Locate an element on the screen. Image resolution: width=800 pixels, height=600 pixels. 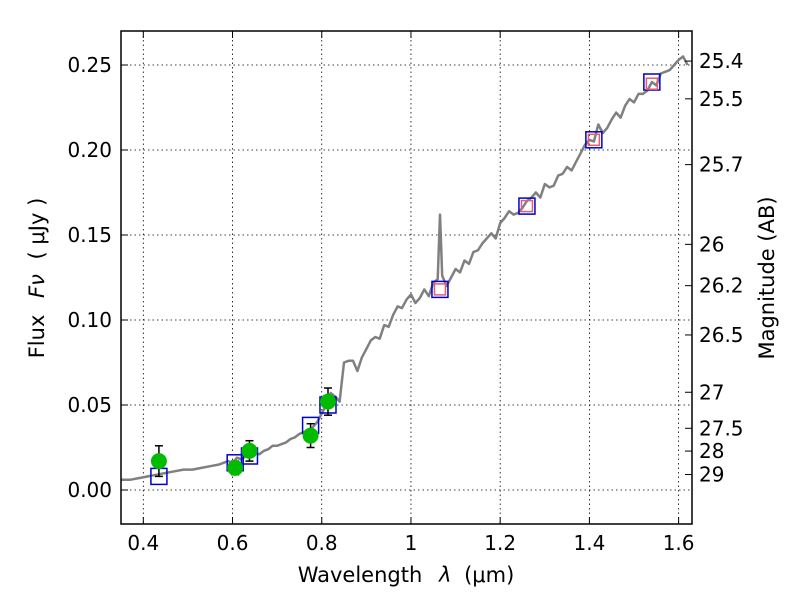
y-axis-label: Flux Fν ( μJy ) is located at coordinates (37, 278).